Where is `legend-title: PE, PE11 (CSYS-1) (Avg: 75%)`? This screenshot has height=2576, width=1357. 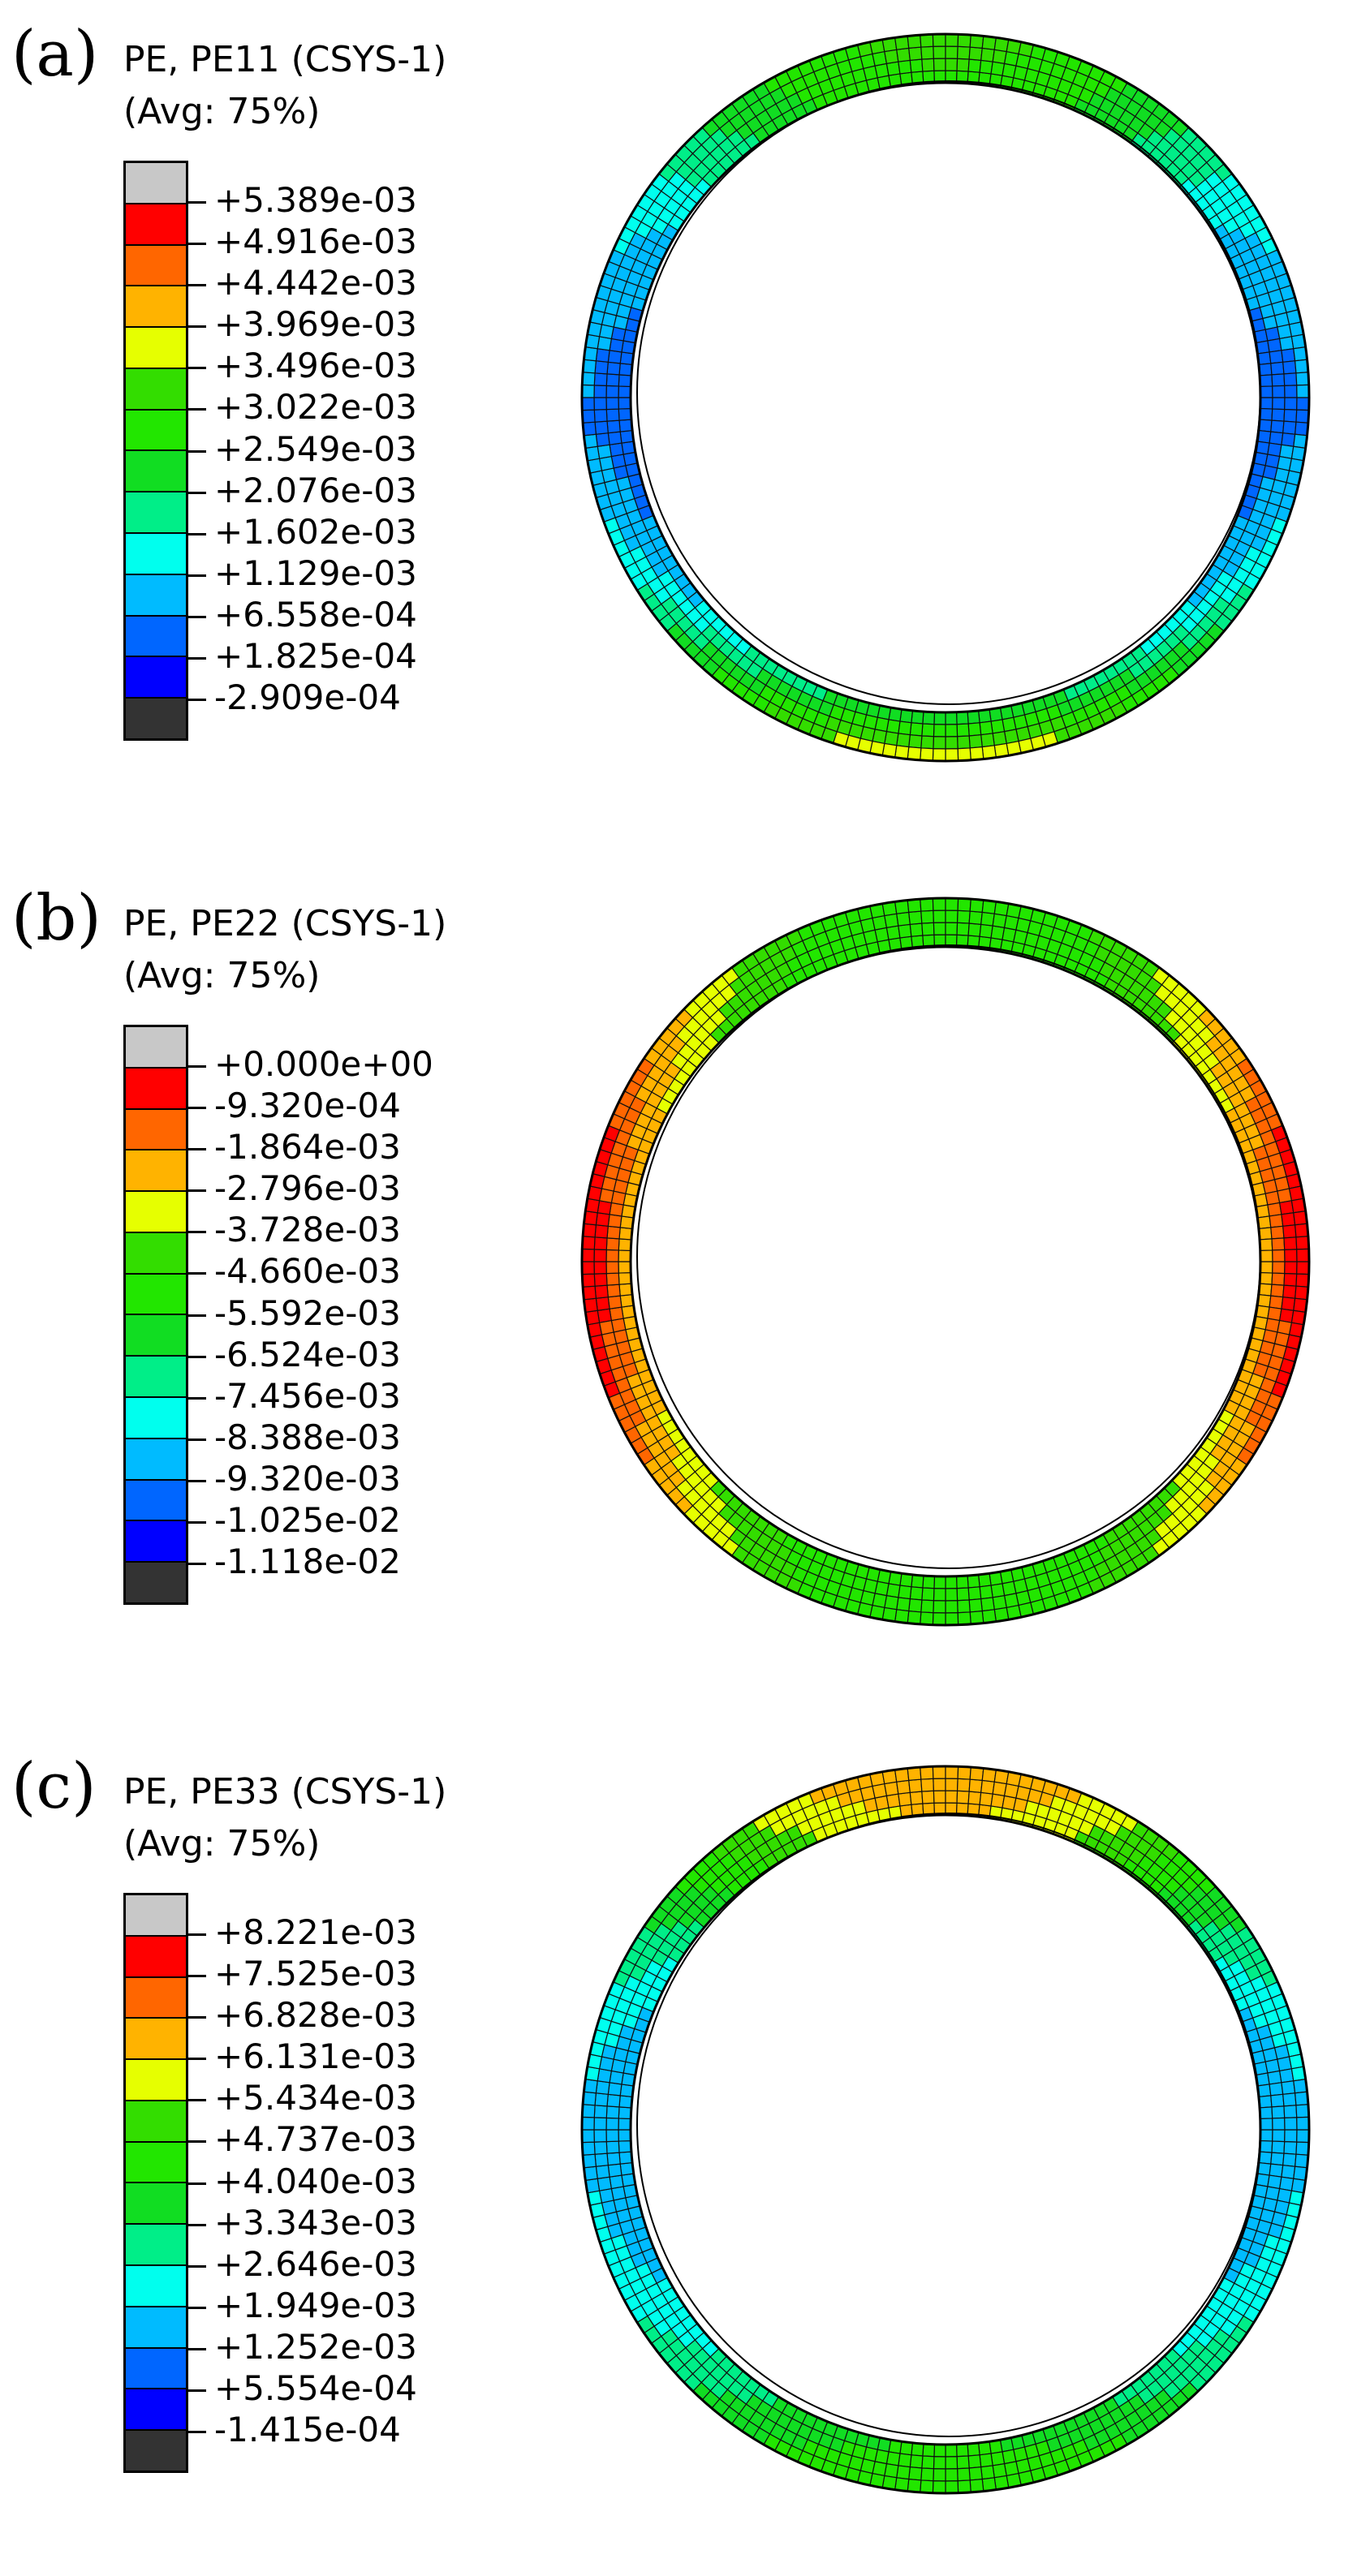
legend-title: PE, PE11 (CSYS-1) (Avg: 75%) is located at coordinates (285, 86).